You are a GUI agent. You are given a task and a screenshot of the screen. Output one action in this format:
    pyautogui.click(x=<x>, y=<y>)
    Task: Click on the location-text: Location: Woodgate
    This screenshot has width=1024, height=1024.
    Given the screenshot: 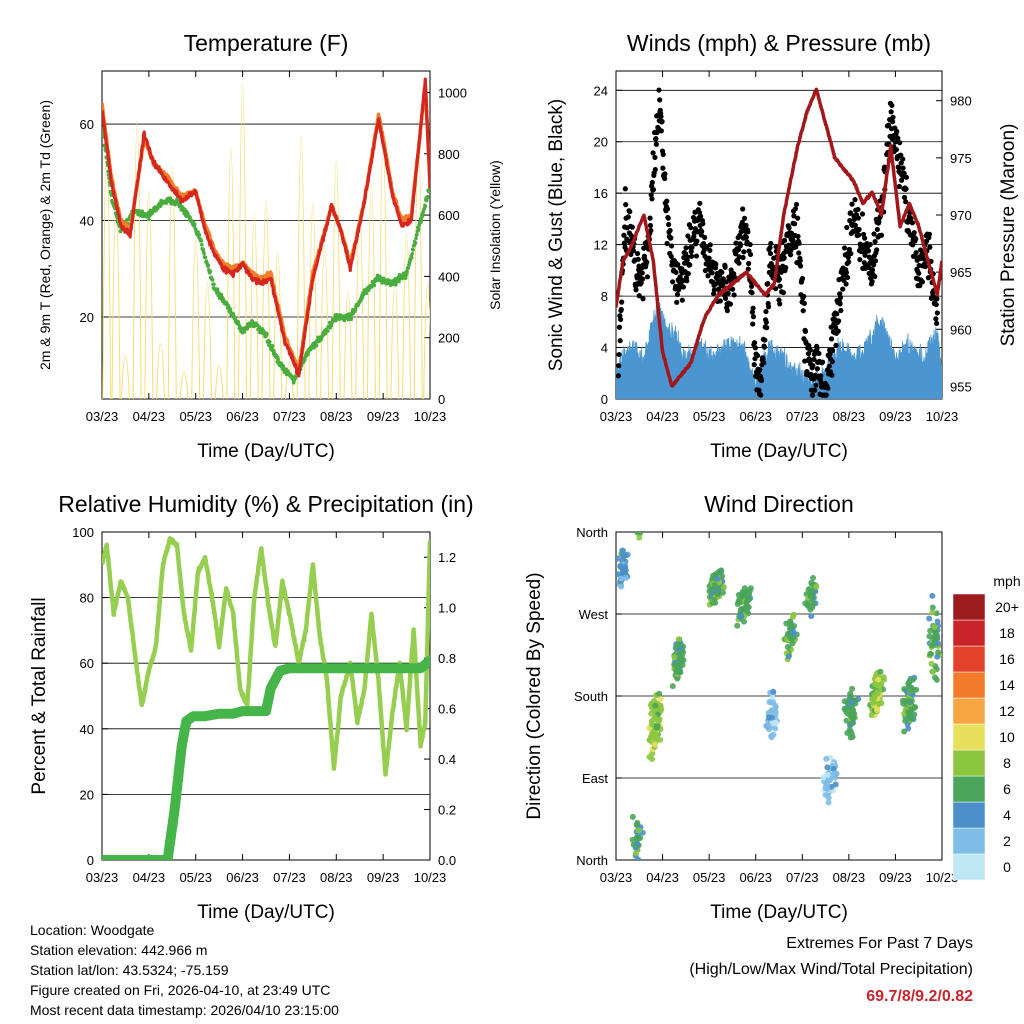 What is the action you would take?
    pyautogui.click(x=92, y=930)
    